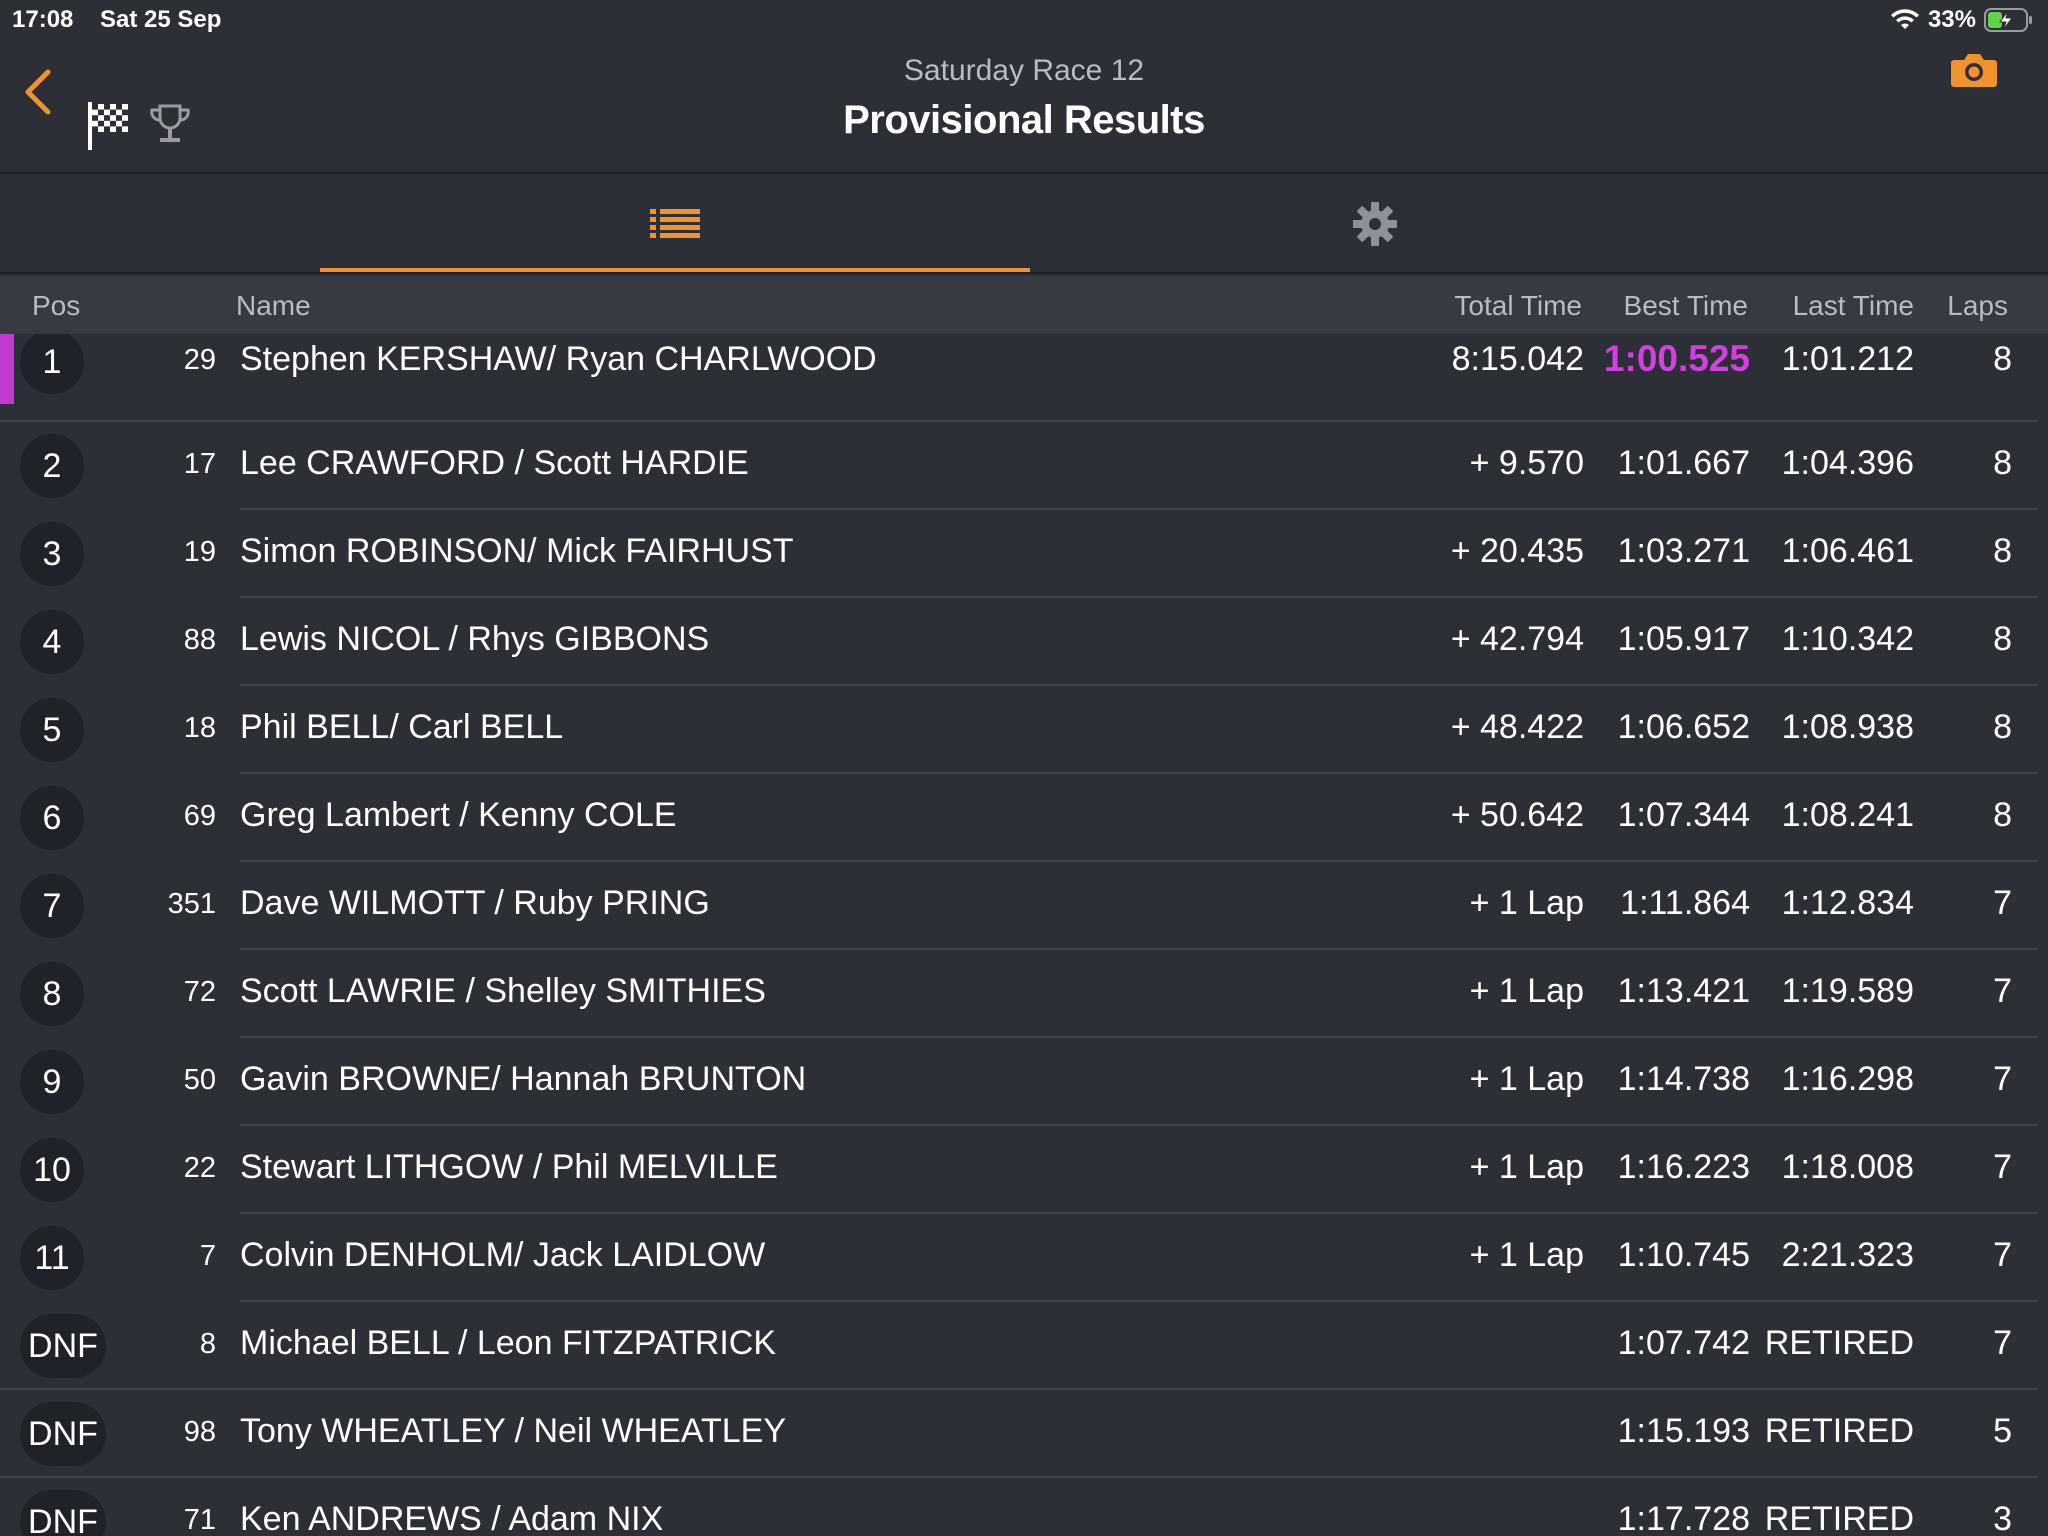 The image size is (2048, 1536). I want to click on best-time: 1:17.728, so click(1683, 1518).